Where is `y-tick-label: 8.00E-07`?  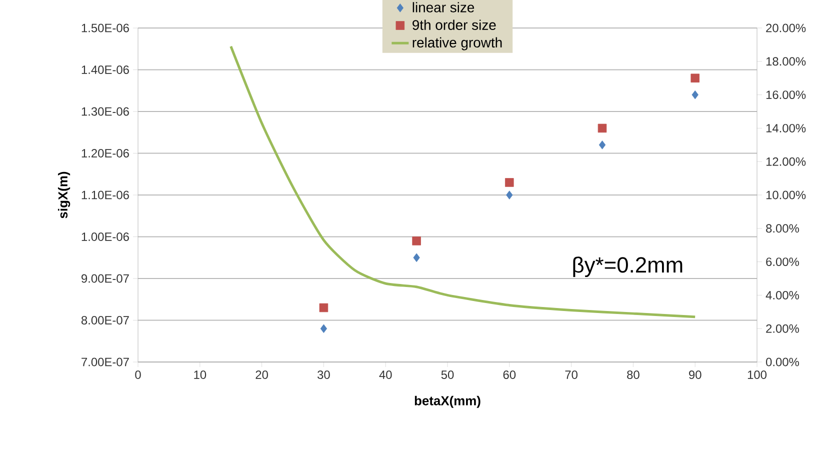
y-tick-label: 8.00E-07 is located at coordinates (105, 320).